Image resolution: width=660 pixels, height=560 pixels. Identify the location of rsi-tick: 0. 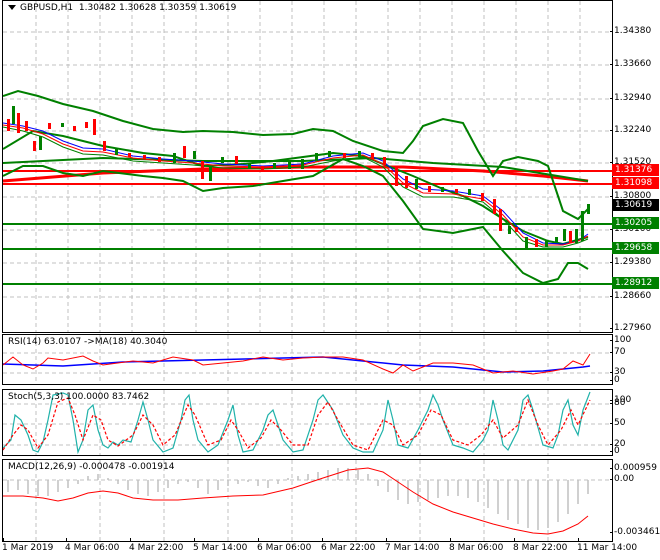
(615, 380).